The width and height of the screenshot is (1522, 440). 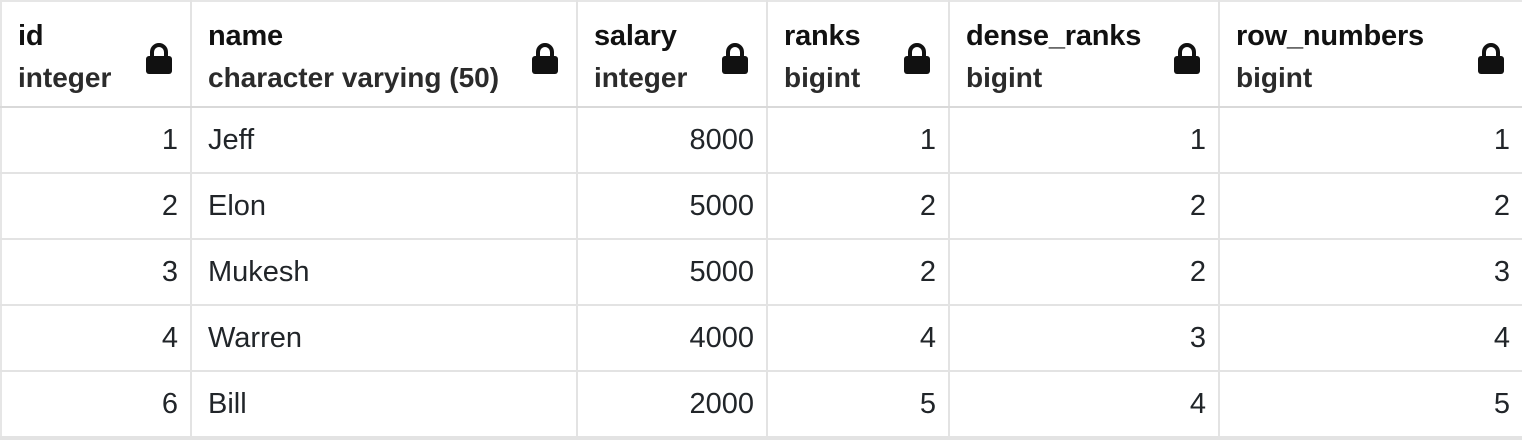 What do you see at coordinates (1084, 54) in the screenshot?
I see `column-header-dense-ranks: dense_ranks bigint` at bounding box center [1084, 54].